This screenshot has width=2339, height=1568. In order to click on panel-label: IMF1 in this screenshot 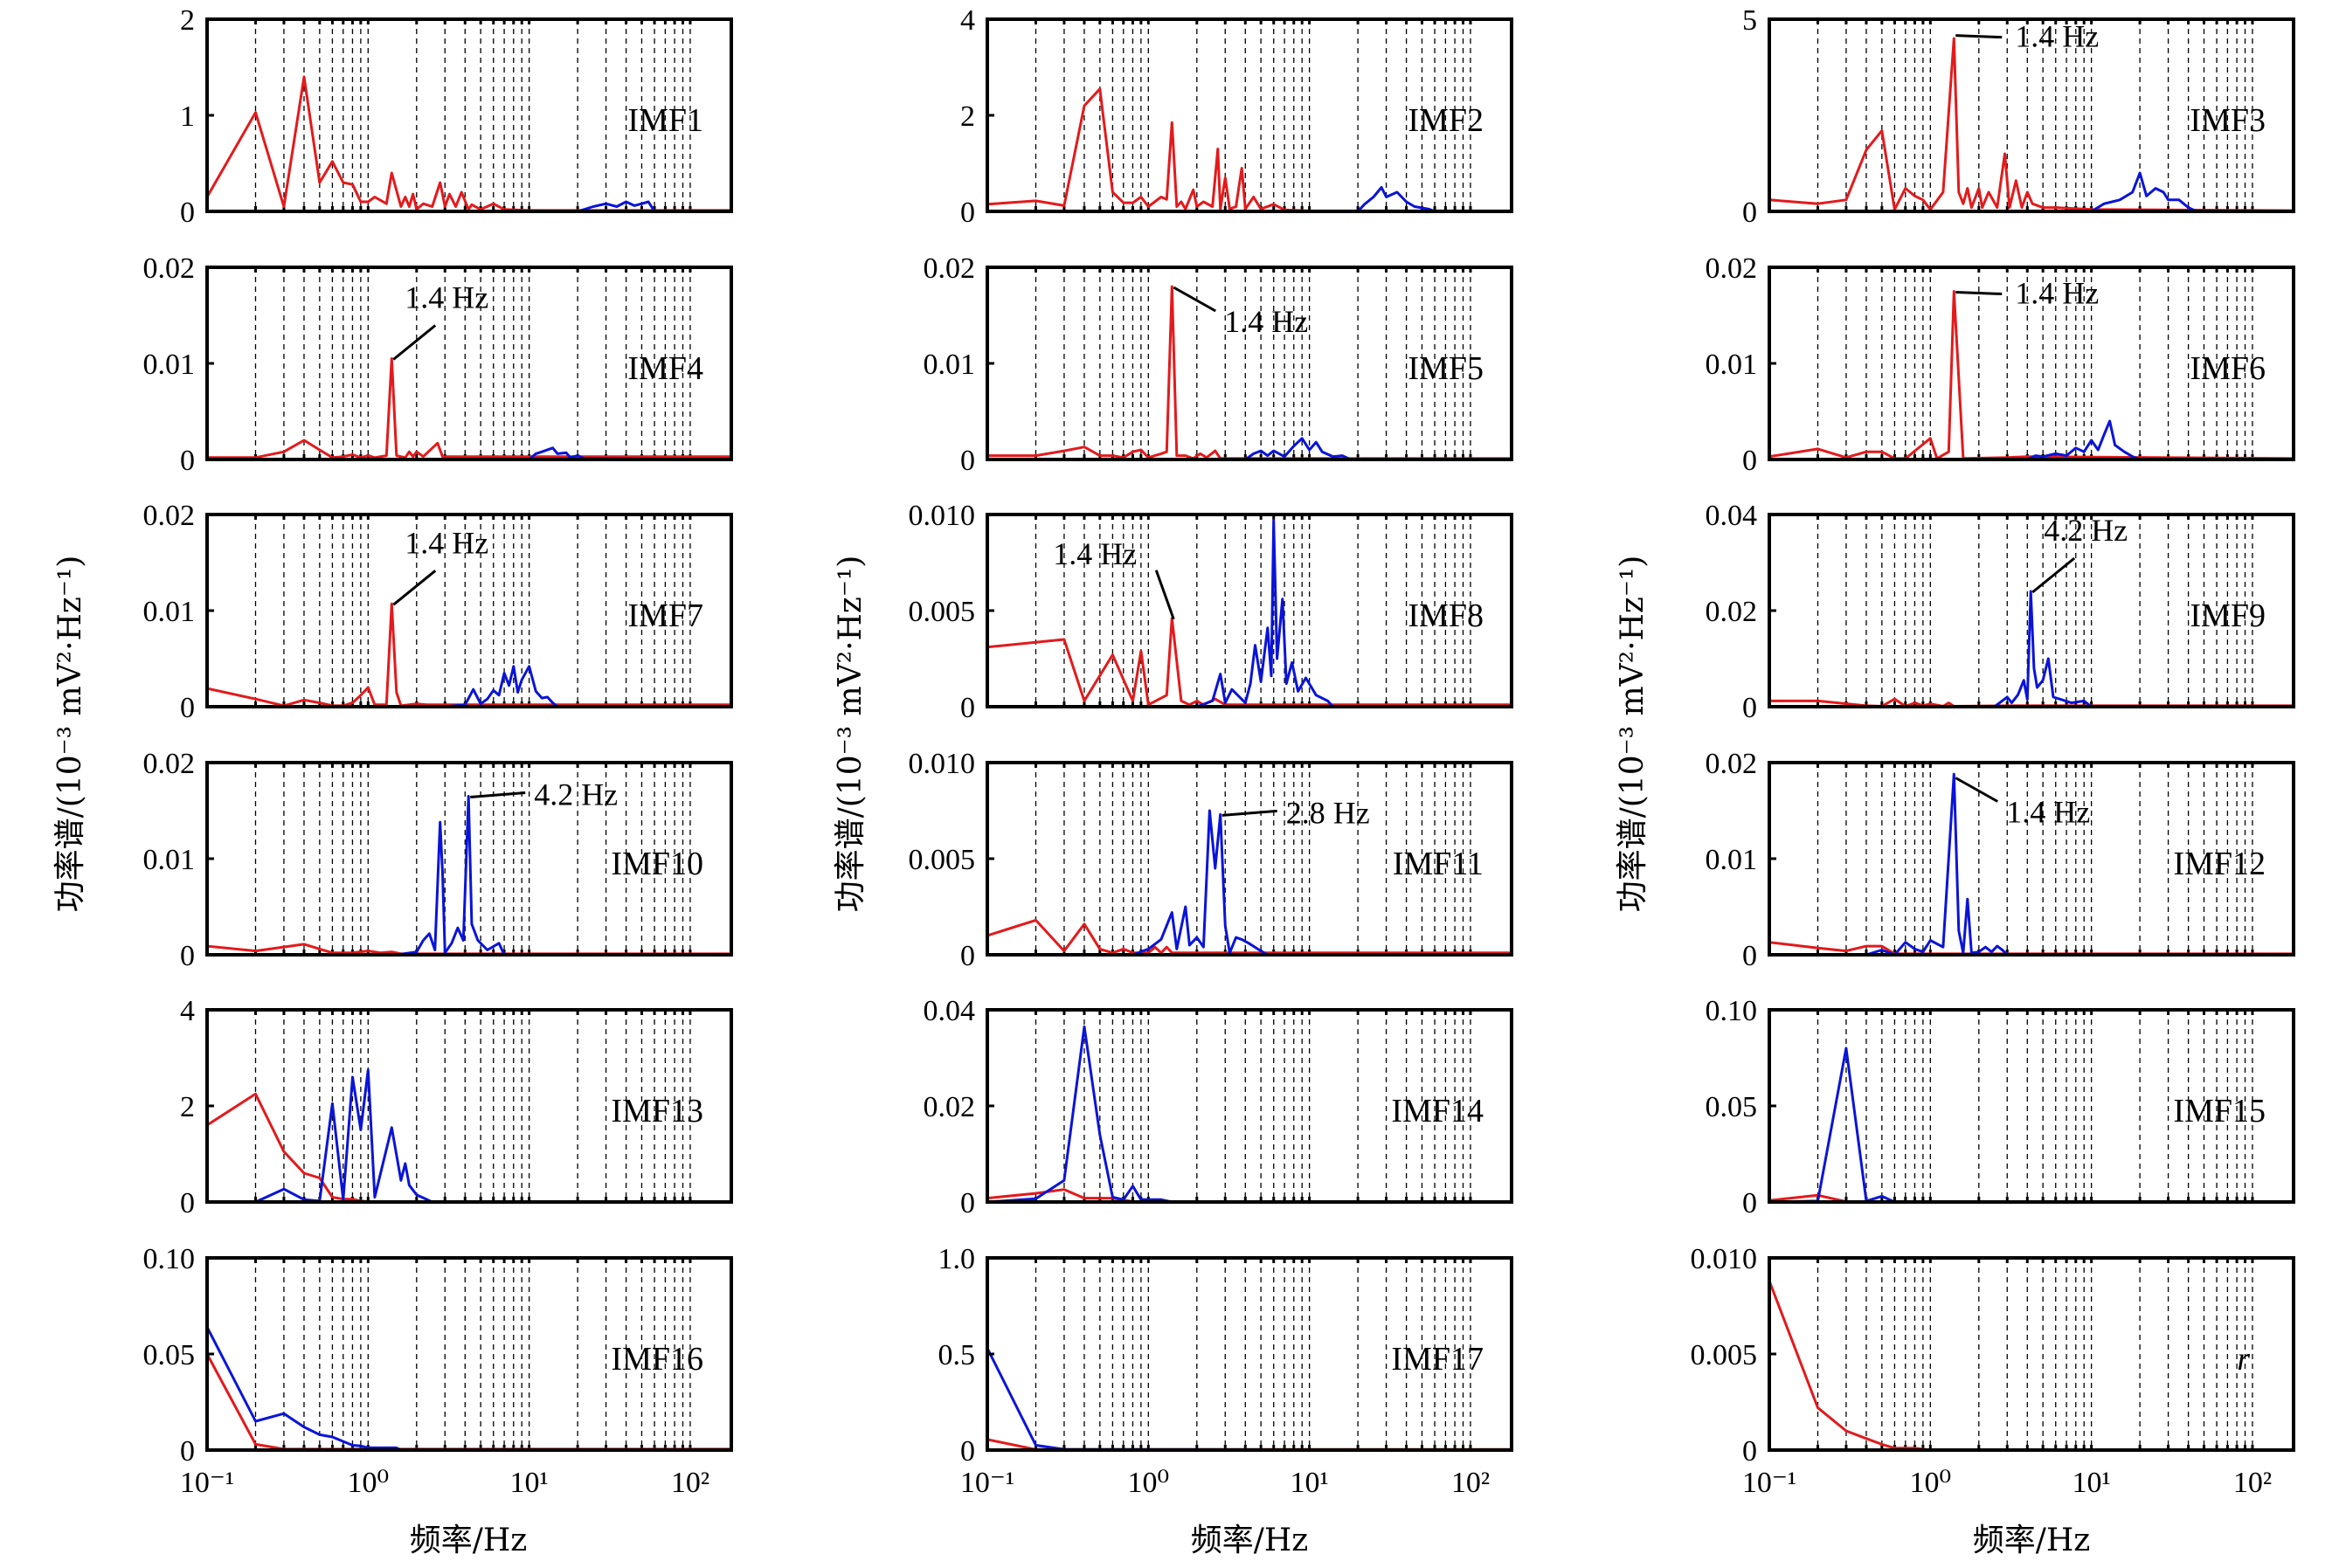, I will do `click(665, 120)`.